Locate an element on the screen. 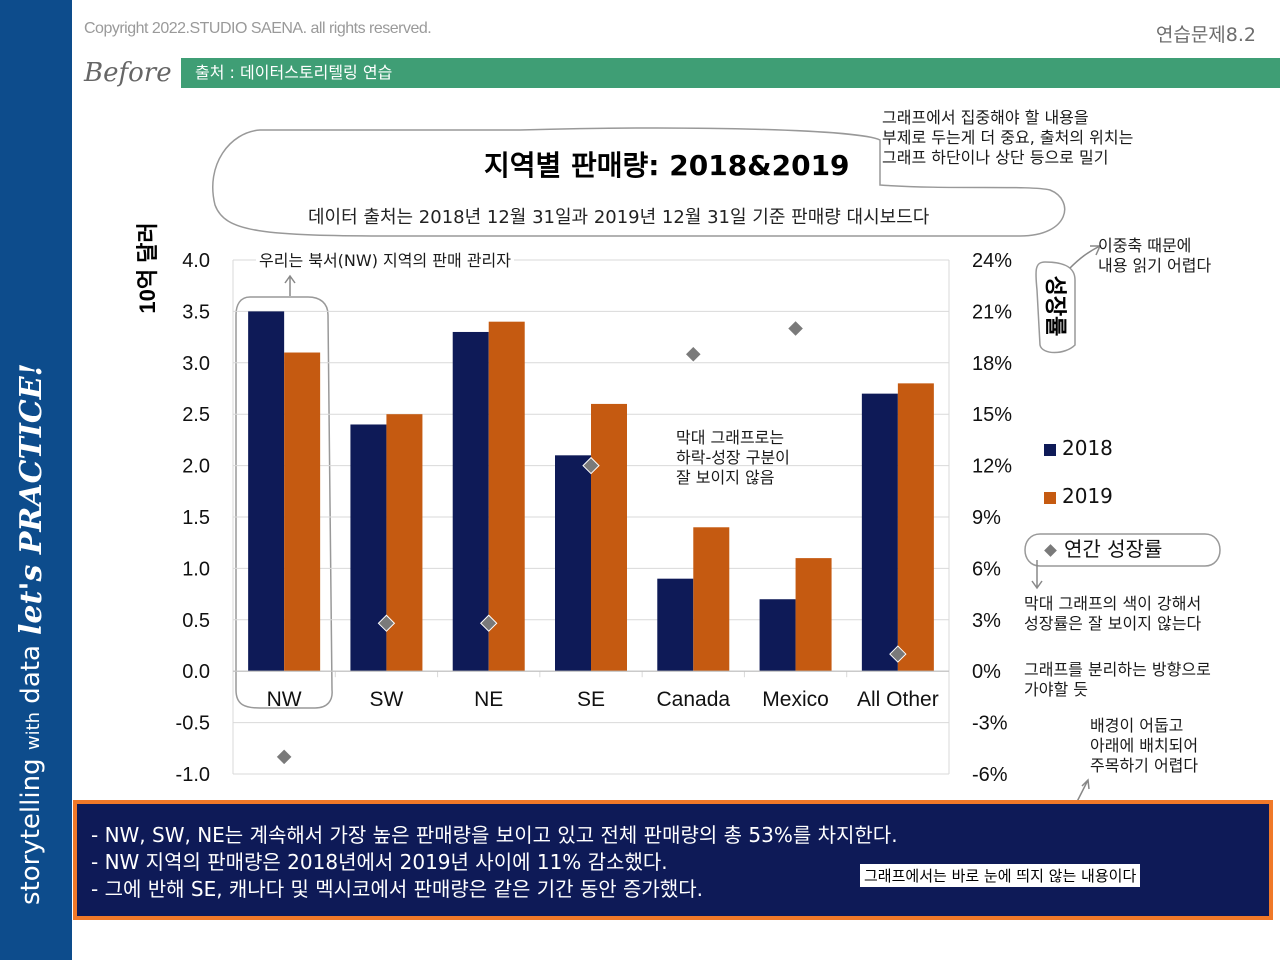 Image resolution: width=1280 pixels, height=960 pixels. source-bar: 출처 : 데이터스토리텔링 연습 is located at coordinates (730, 73).